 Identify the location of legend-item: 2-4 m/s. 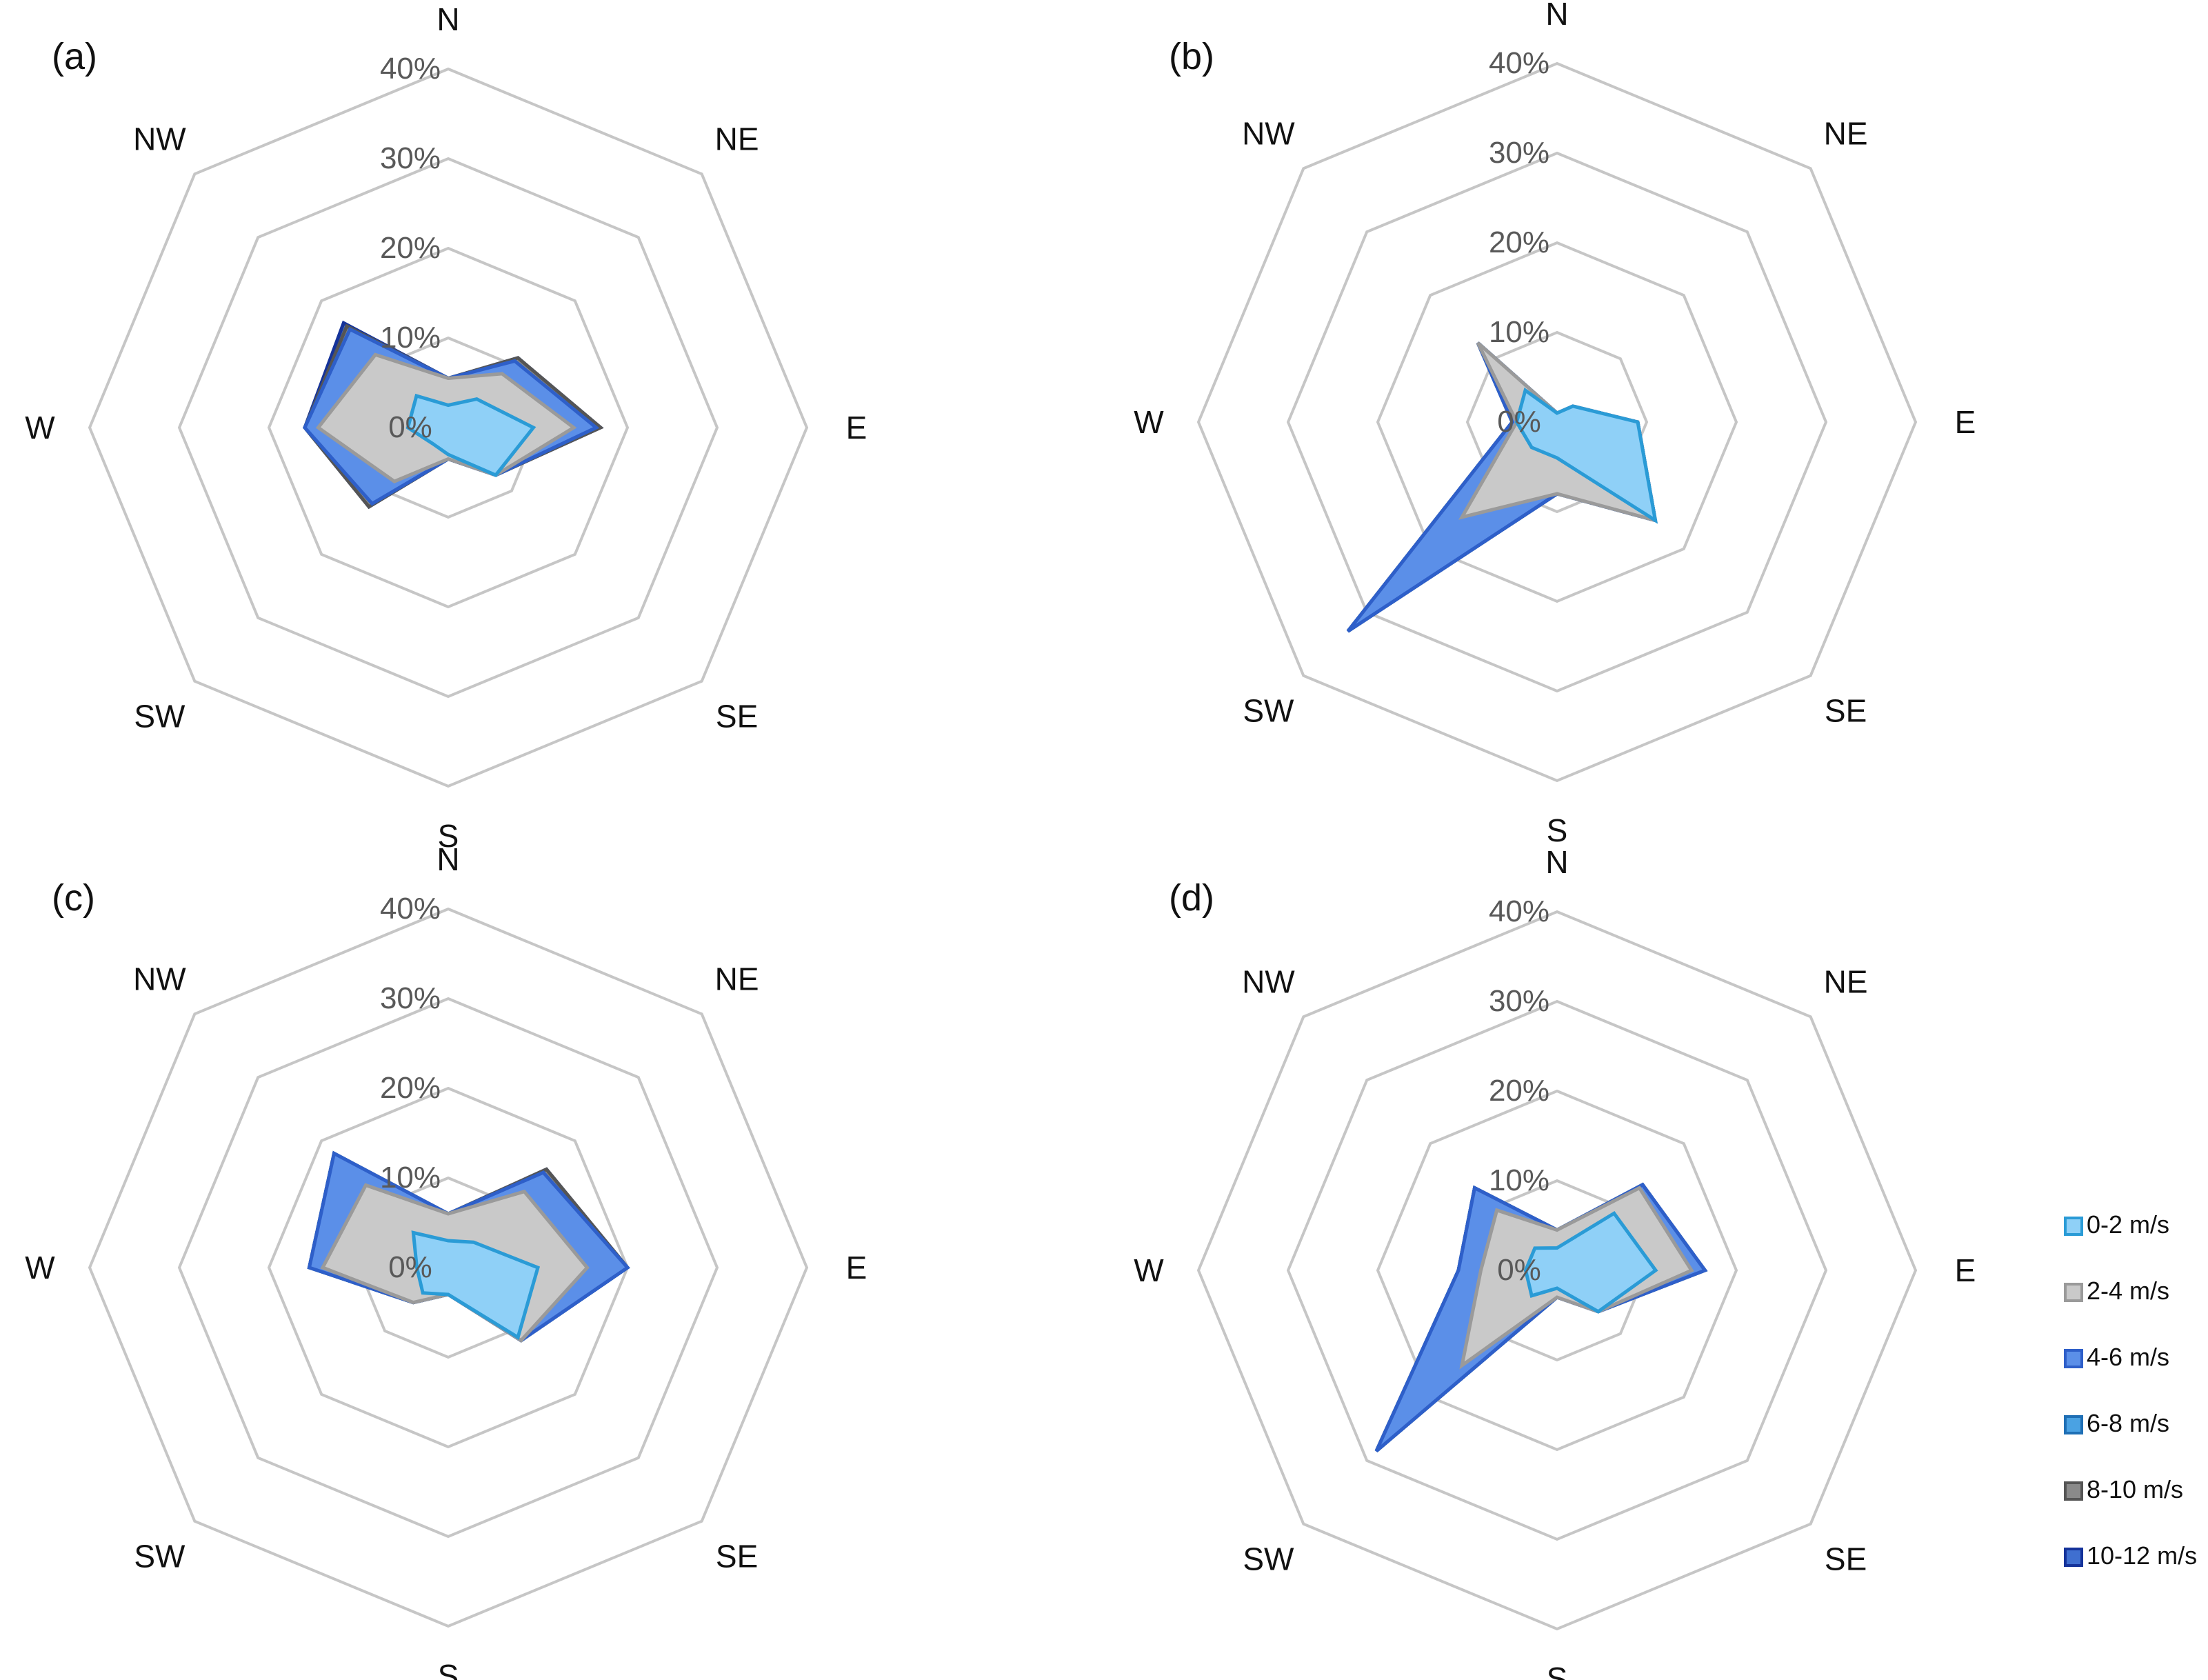
(2116, 1291).